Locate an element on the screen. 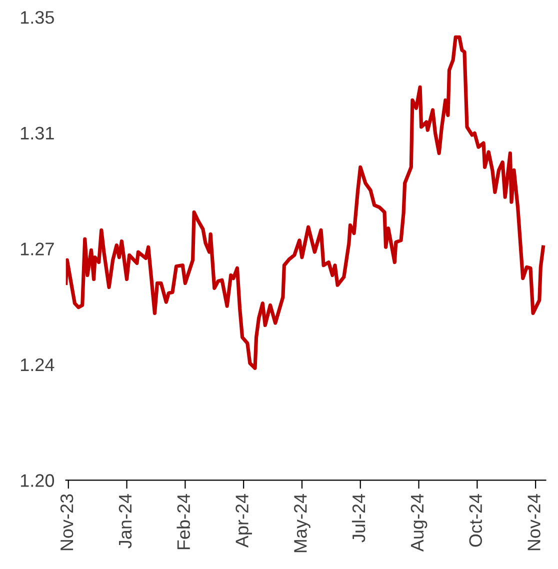 Image resolution: width=558 pixels, height=569 pixels. x-tick-label: Oct-24 is located at coordinates (475, 520).